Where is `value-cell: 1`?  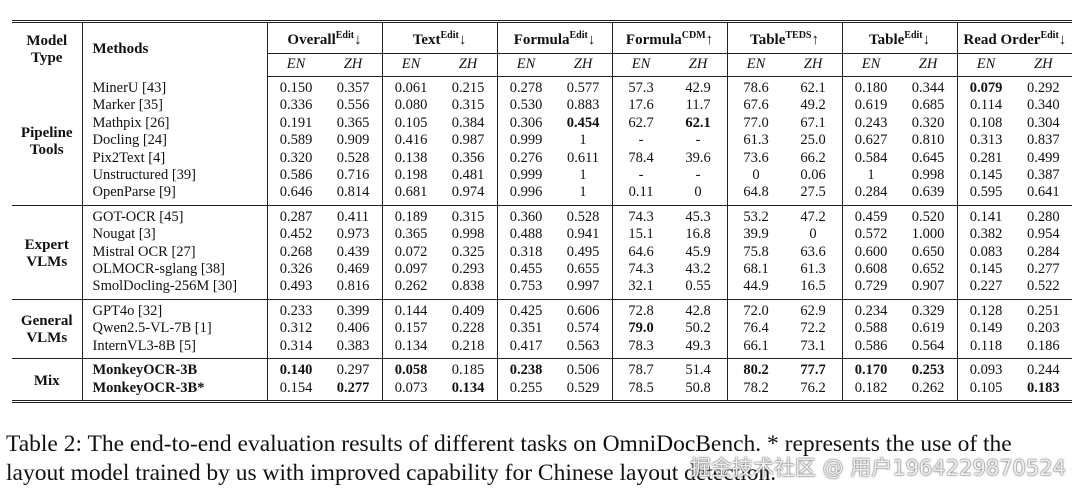
value-cell: 1 is located at coordinates (870, 176).